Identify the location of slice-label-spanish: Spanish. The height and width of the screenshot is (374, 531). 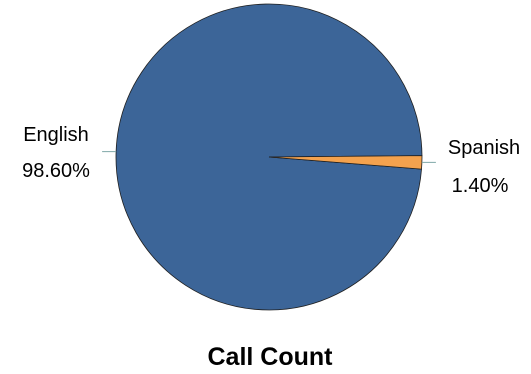
(484, 148).